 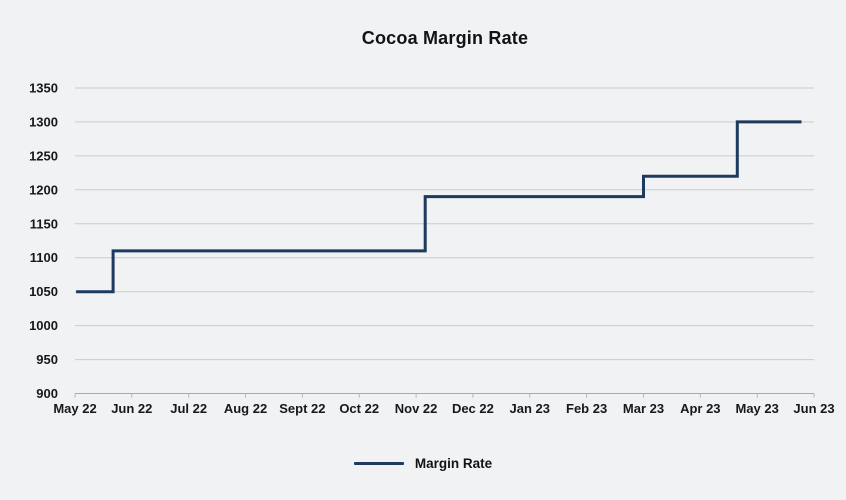 I want to click on legend: Margin Rate, so click(x=423, y=463).